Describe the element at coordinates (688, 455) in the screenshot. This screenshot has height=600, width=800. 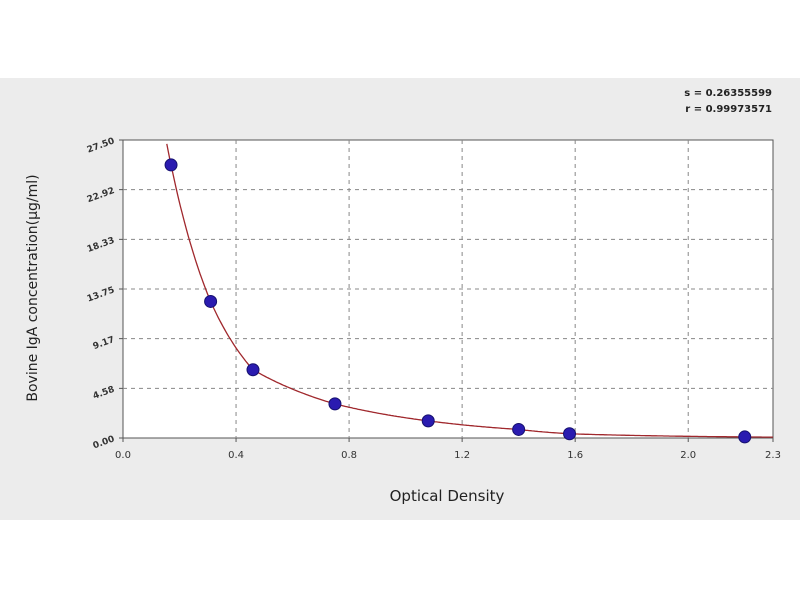
I see `x-tick-label: 2.0` at that location.